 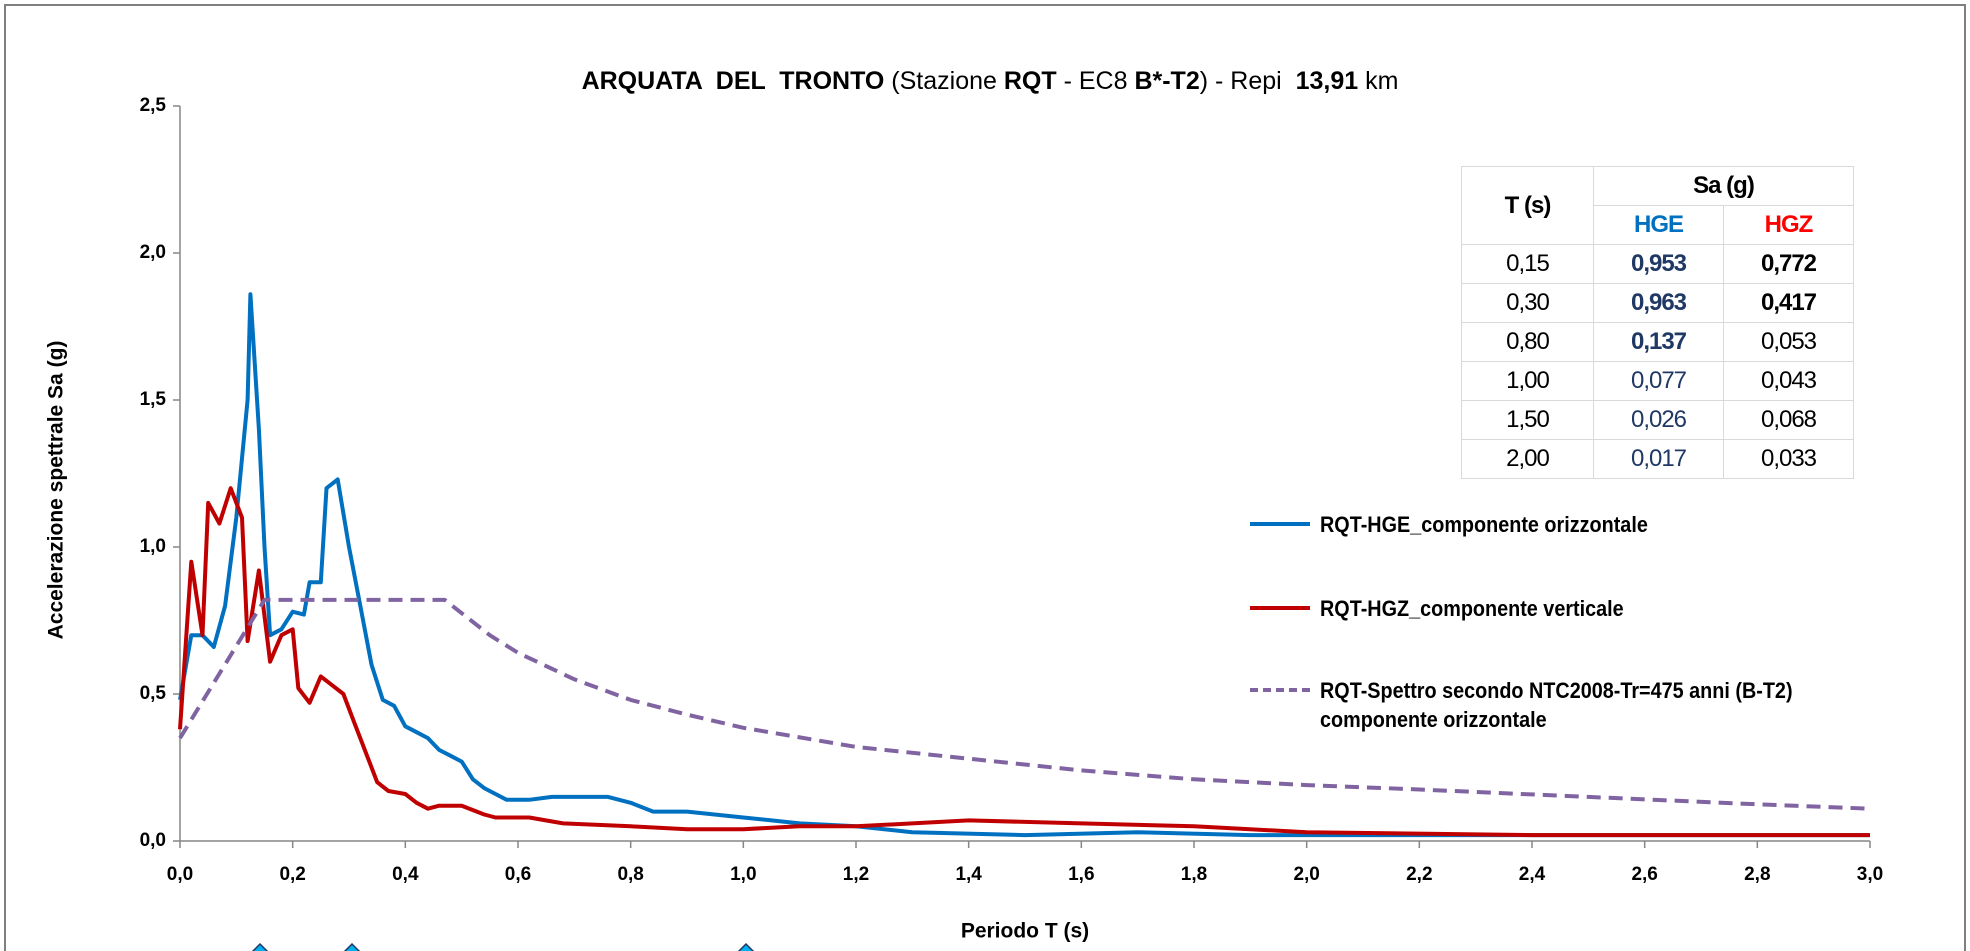 I want to click on y-tick-label: 1,5, so click(x=153, y=399).